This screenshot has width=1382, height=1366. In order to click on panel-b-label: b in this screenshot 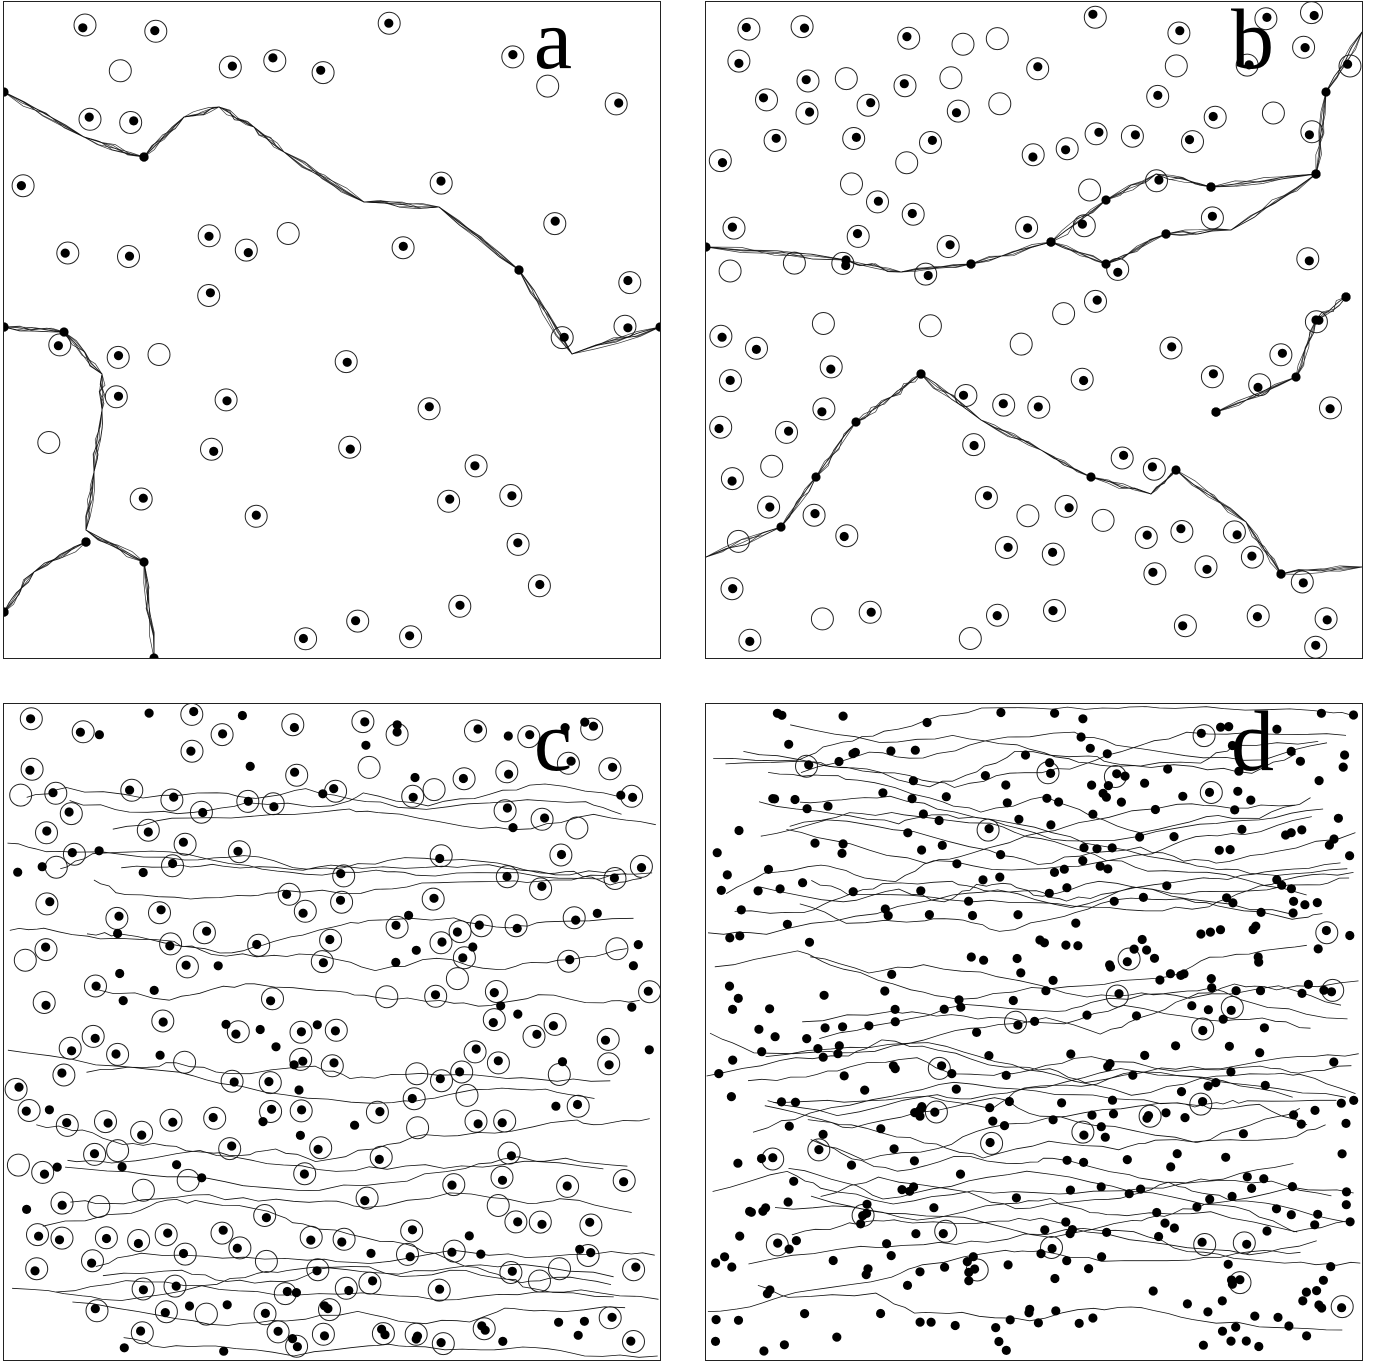, I will do `click(1252, 44)`.